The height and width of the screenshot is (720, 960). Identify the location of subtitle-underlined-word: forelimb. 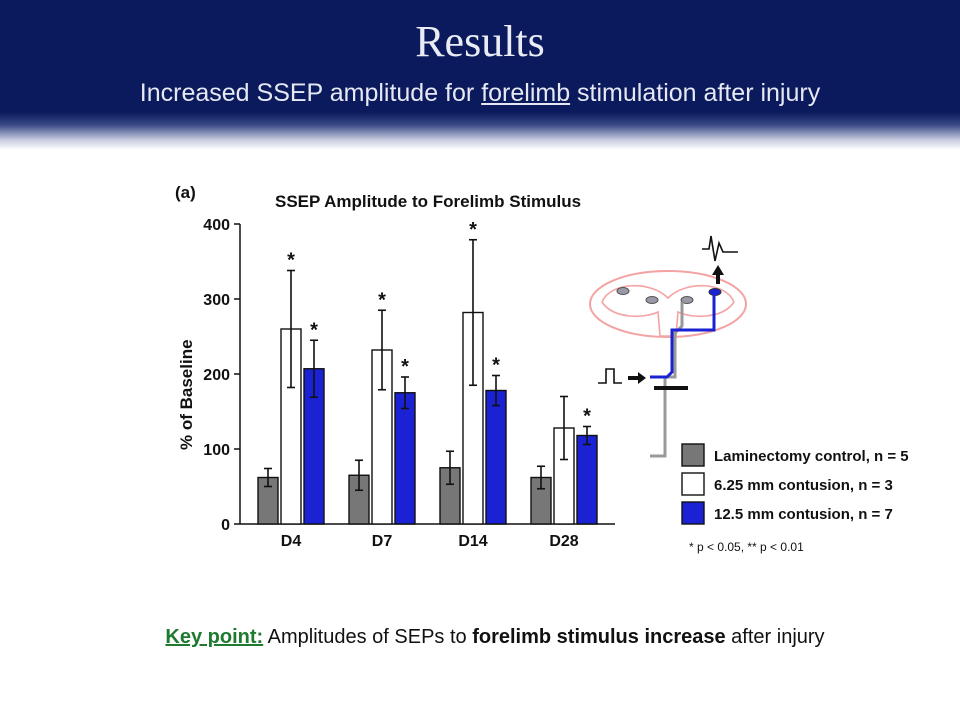
(526, 93).